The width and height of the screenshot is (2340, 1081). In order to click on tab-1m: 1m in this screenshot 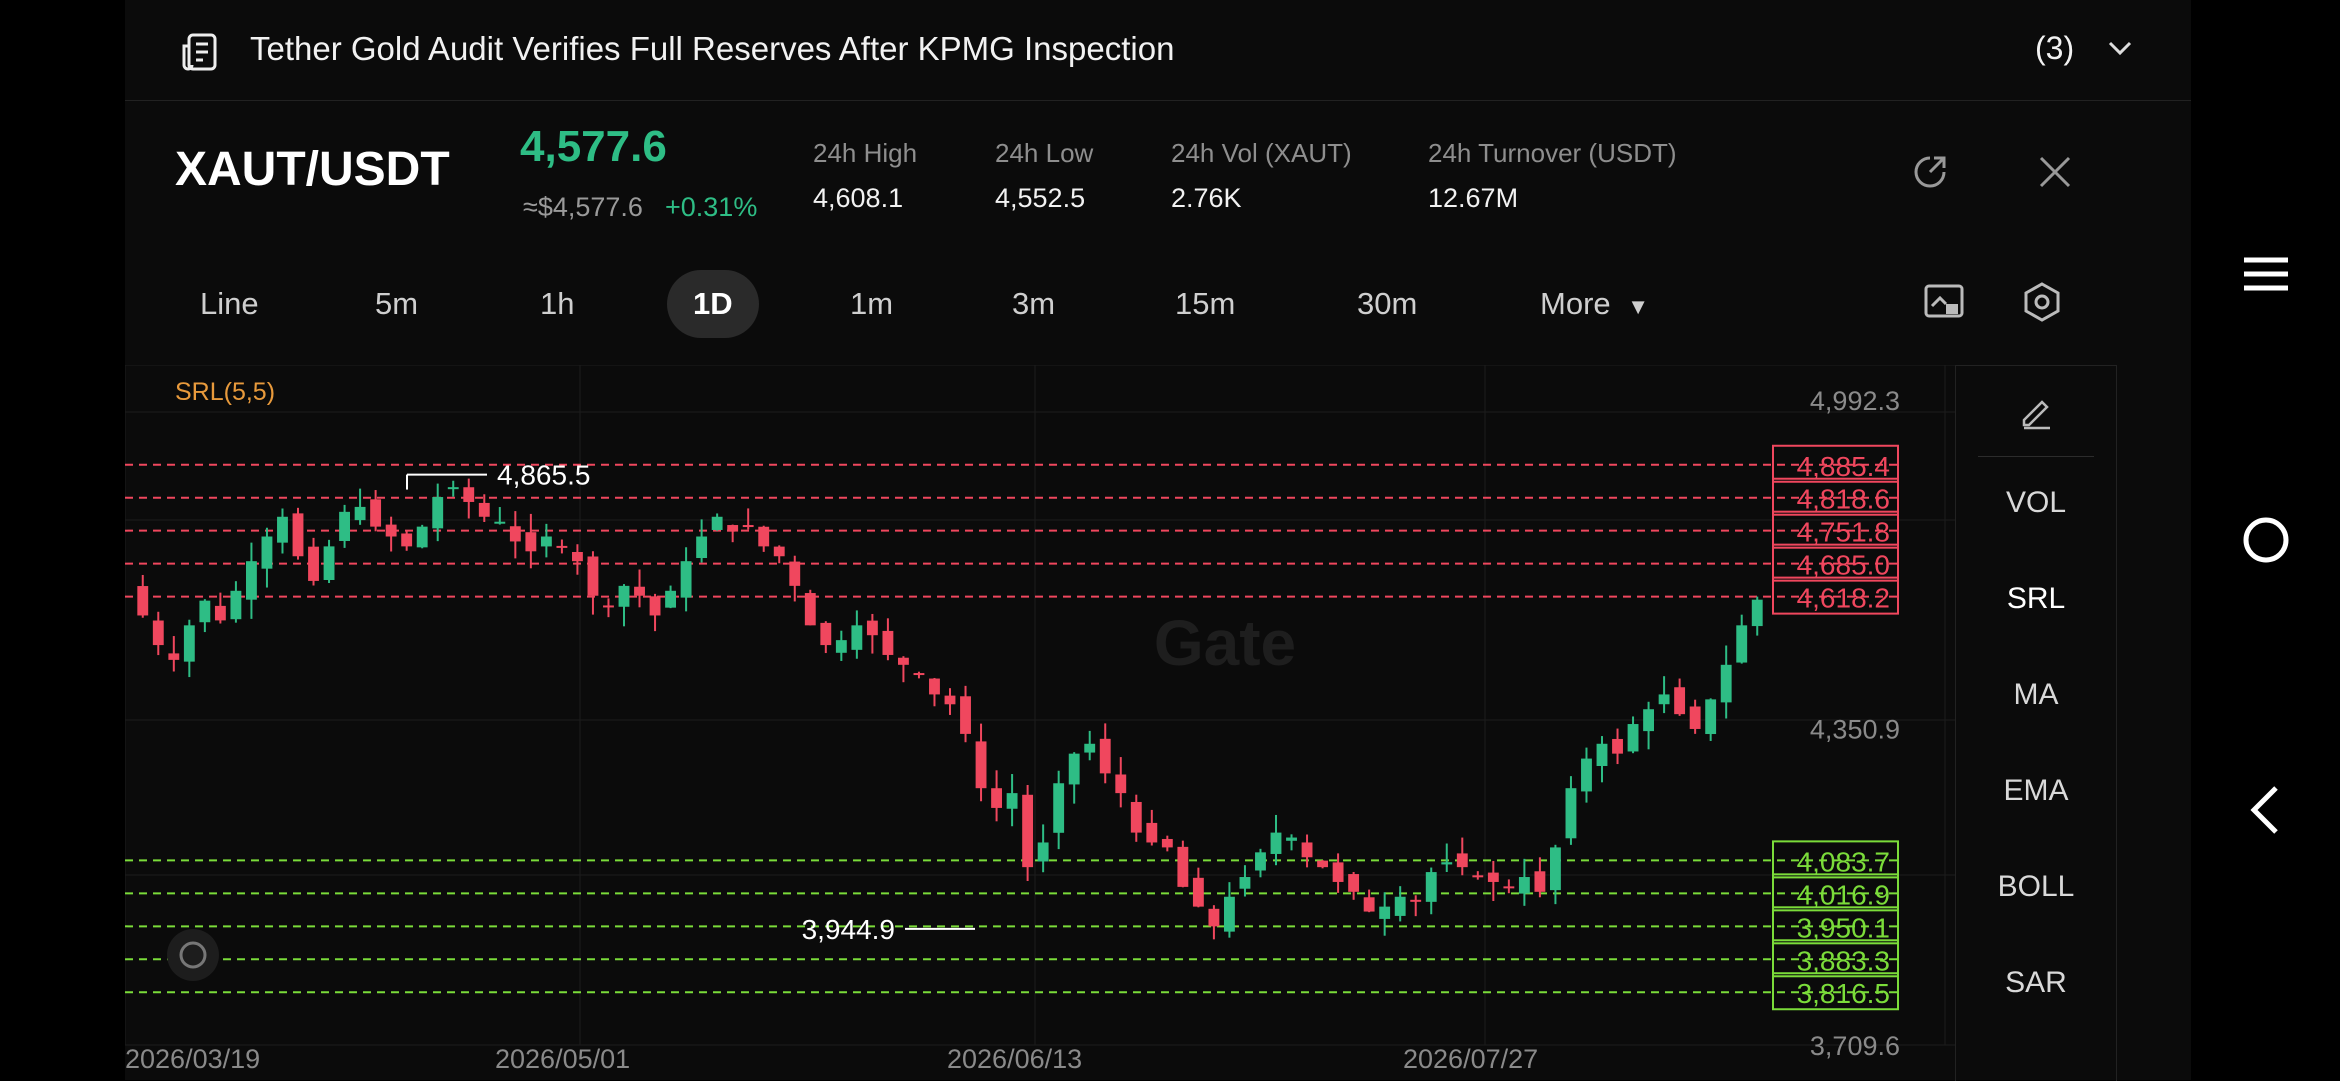, I will do `click(872, 303)`.